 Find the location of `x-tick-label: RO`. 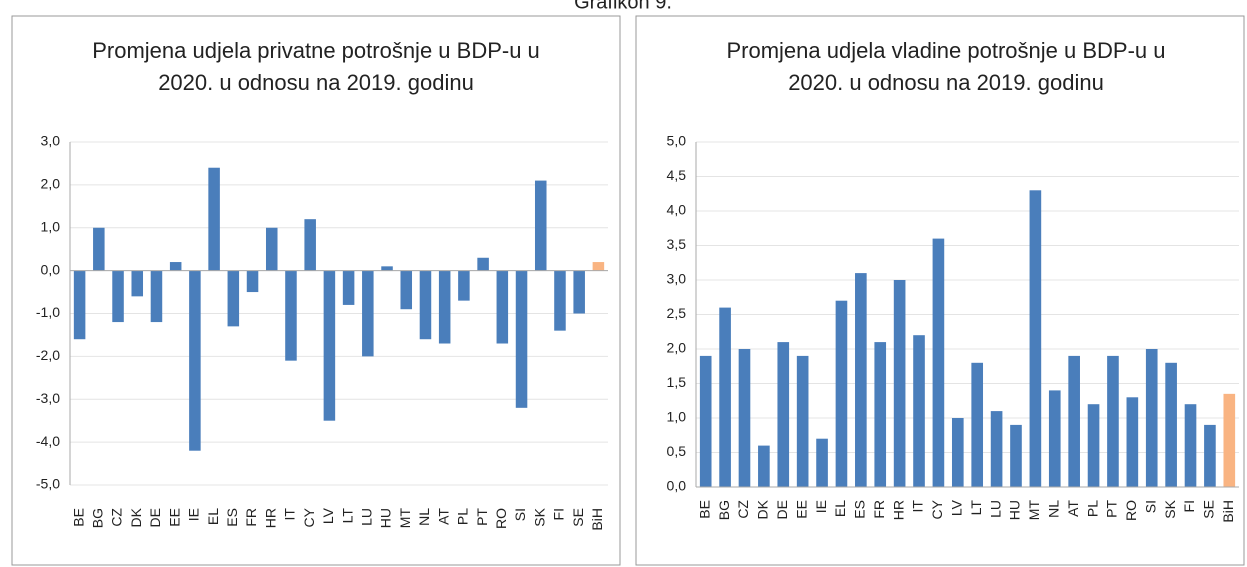

x-tick-label: RO is located at coordinates (501, 518).